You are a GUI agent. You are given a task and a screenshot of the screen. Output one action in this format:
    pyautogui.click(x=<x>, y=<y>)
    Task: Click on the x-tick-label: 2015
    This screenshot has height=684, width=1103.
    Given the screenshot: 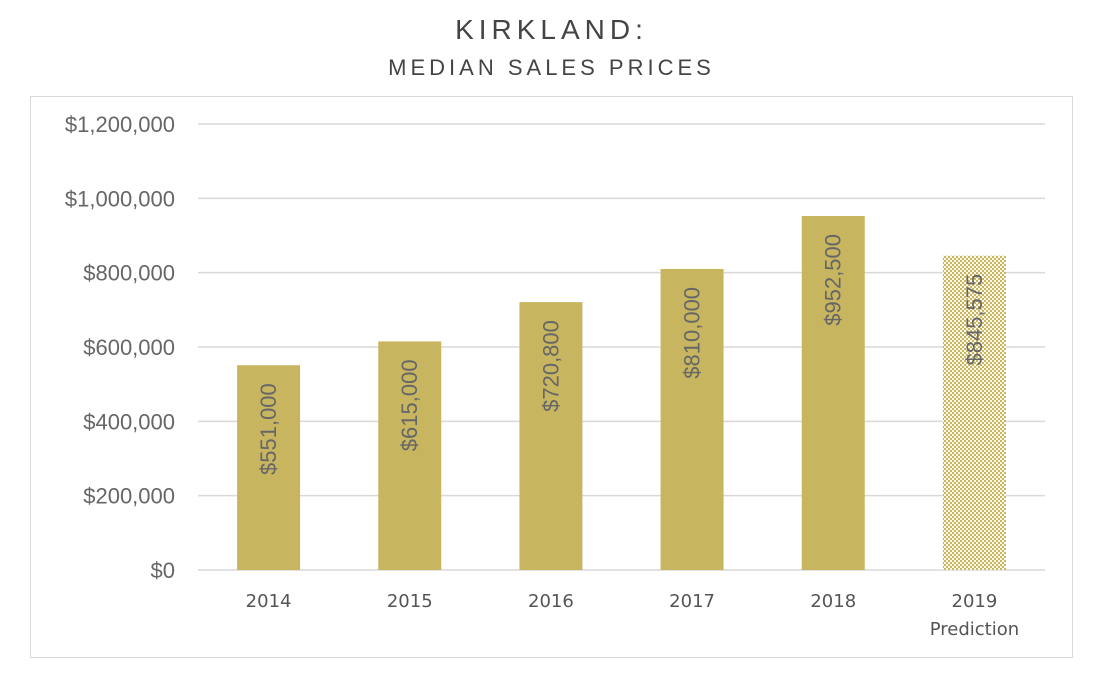 What is the action you would take?
    pyautogui.click(x=410, y=601)
    